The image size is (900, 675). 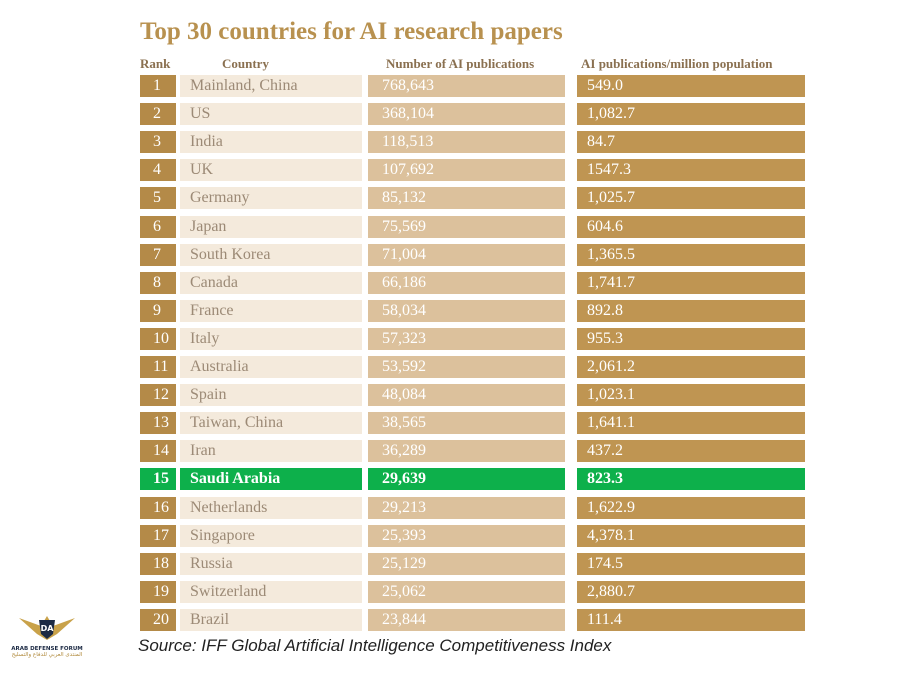 What do you see at coordinates (466, 367) in the screenshot?
I see `publications-cell: 53,592` at bounding box center [466, 367].